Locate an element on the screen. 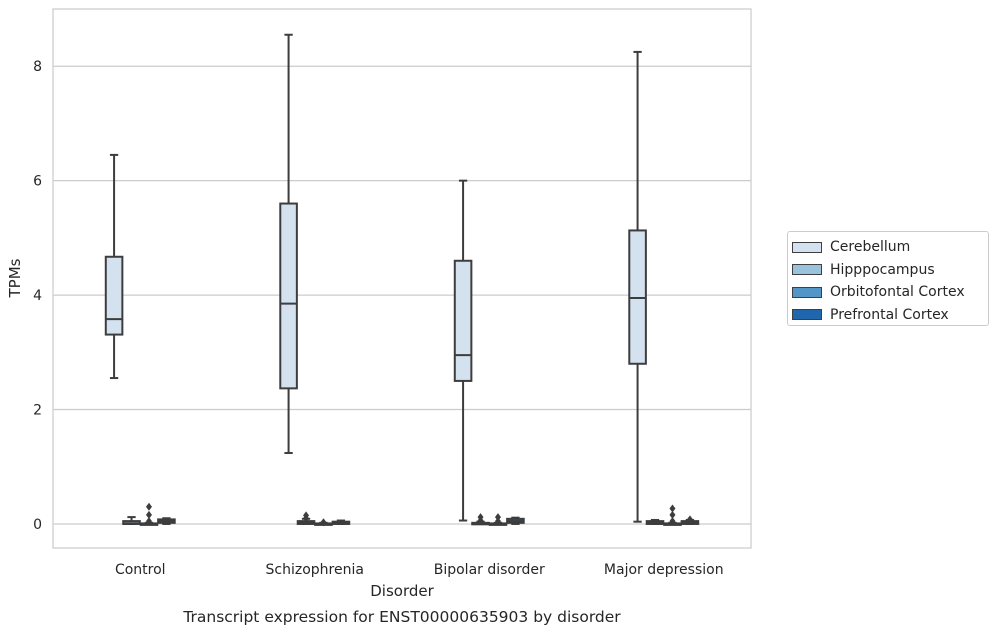 The width and height of the screenshot is (999, 634). x-tick-label: Schizophrenia is located at coordinates (315, 570).